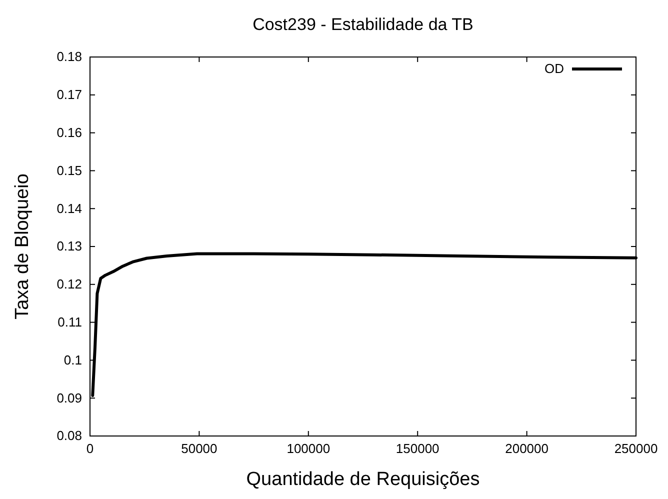 This screenshot has width=668, height=499. I want to click on x-tick-label: 250000, so click(636, 448).